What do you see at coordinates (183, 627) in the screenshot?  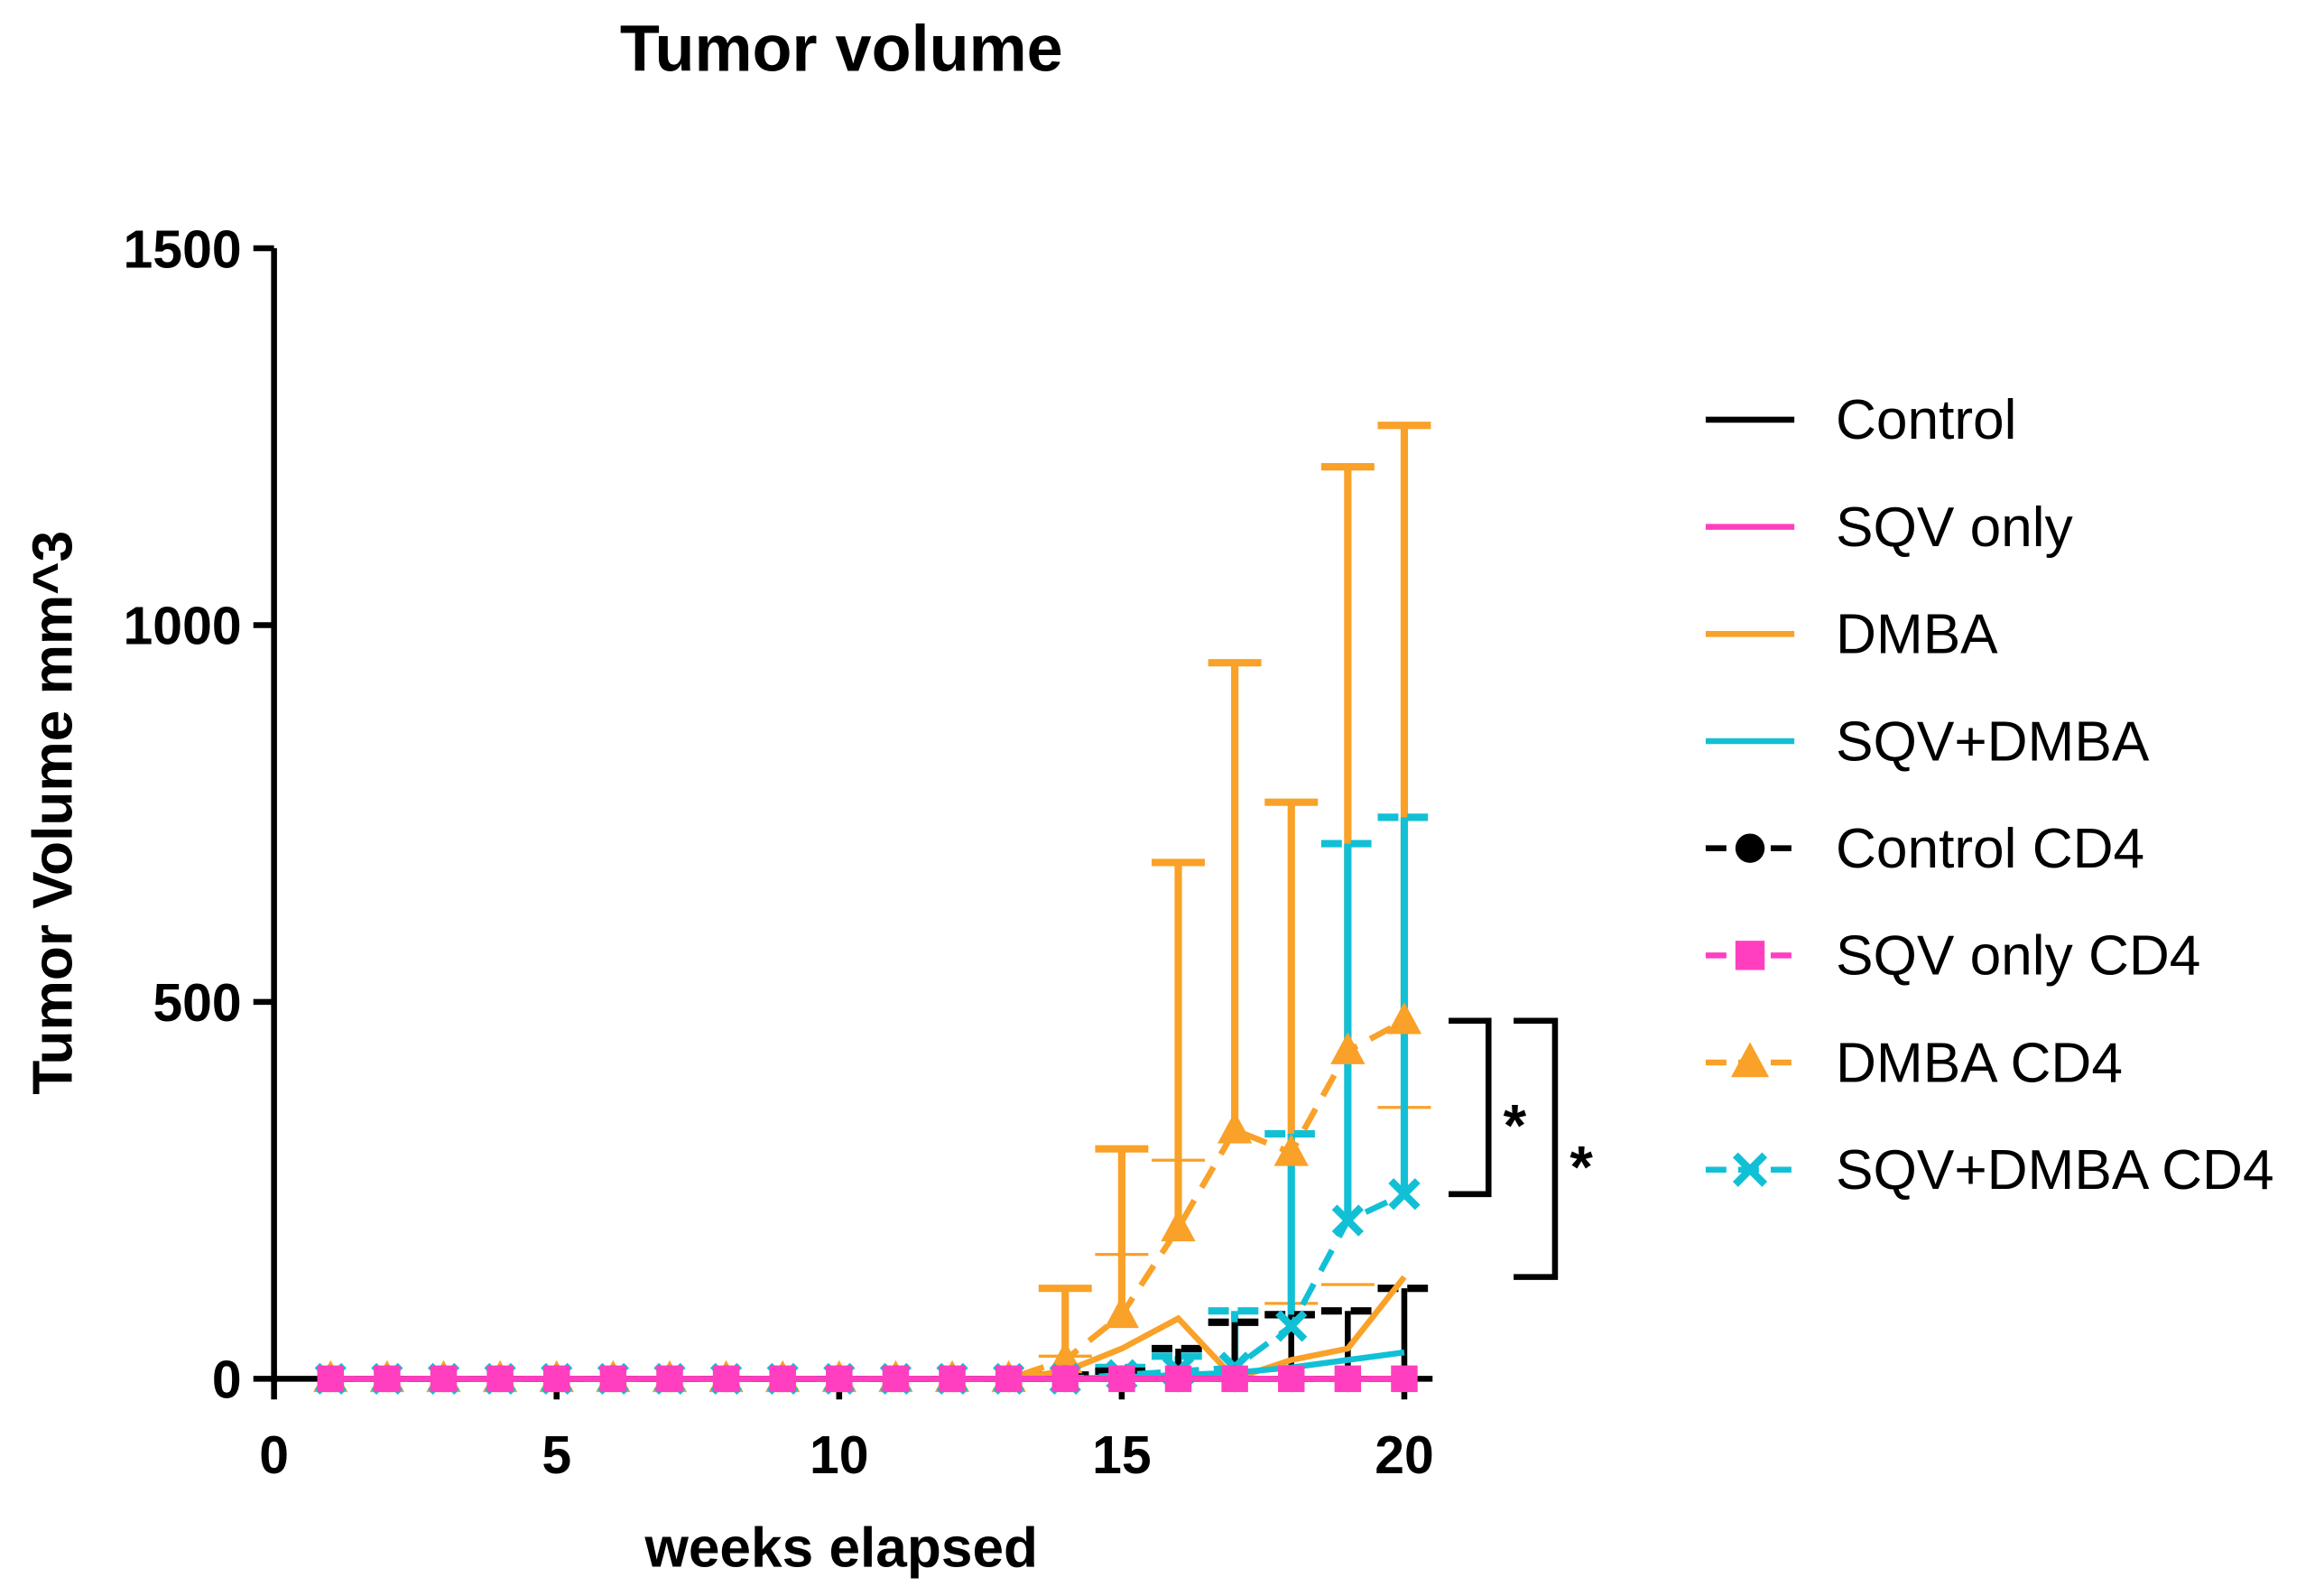 I see `y-tick-label: 1000` at bounding box center [183, 627].